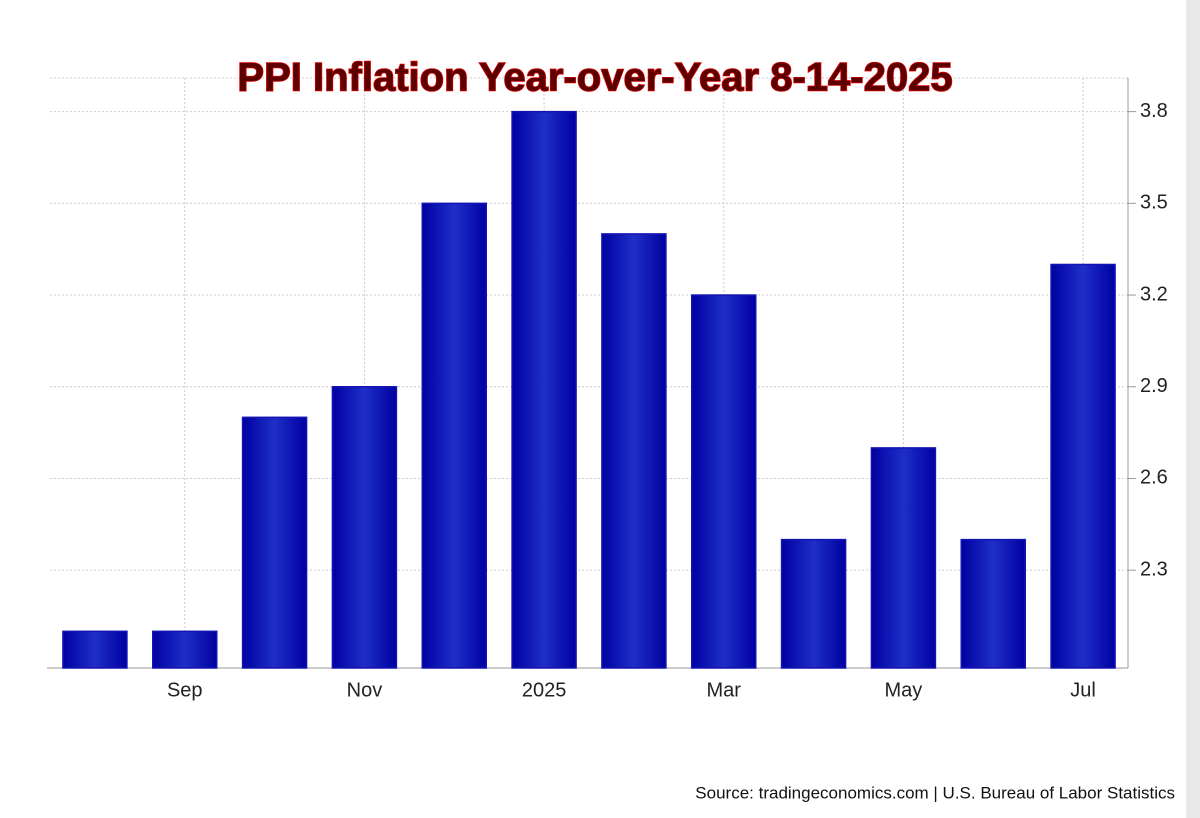  Describe the element at coordinates (544, 690) in the screenshot. I see `x-tick-label: 2025` at that location.